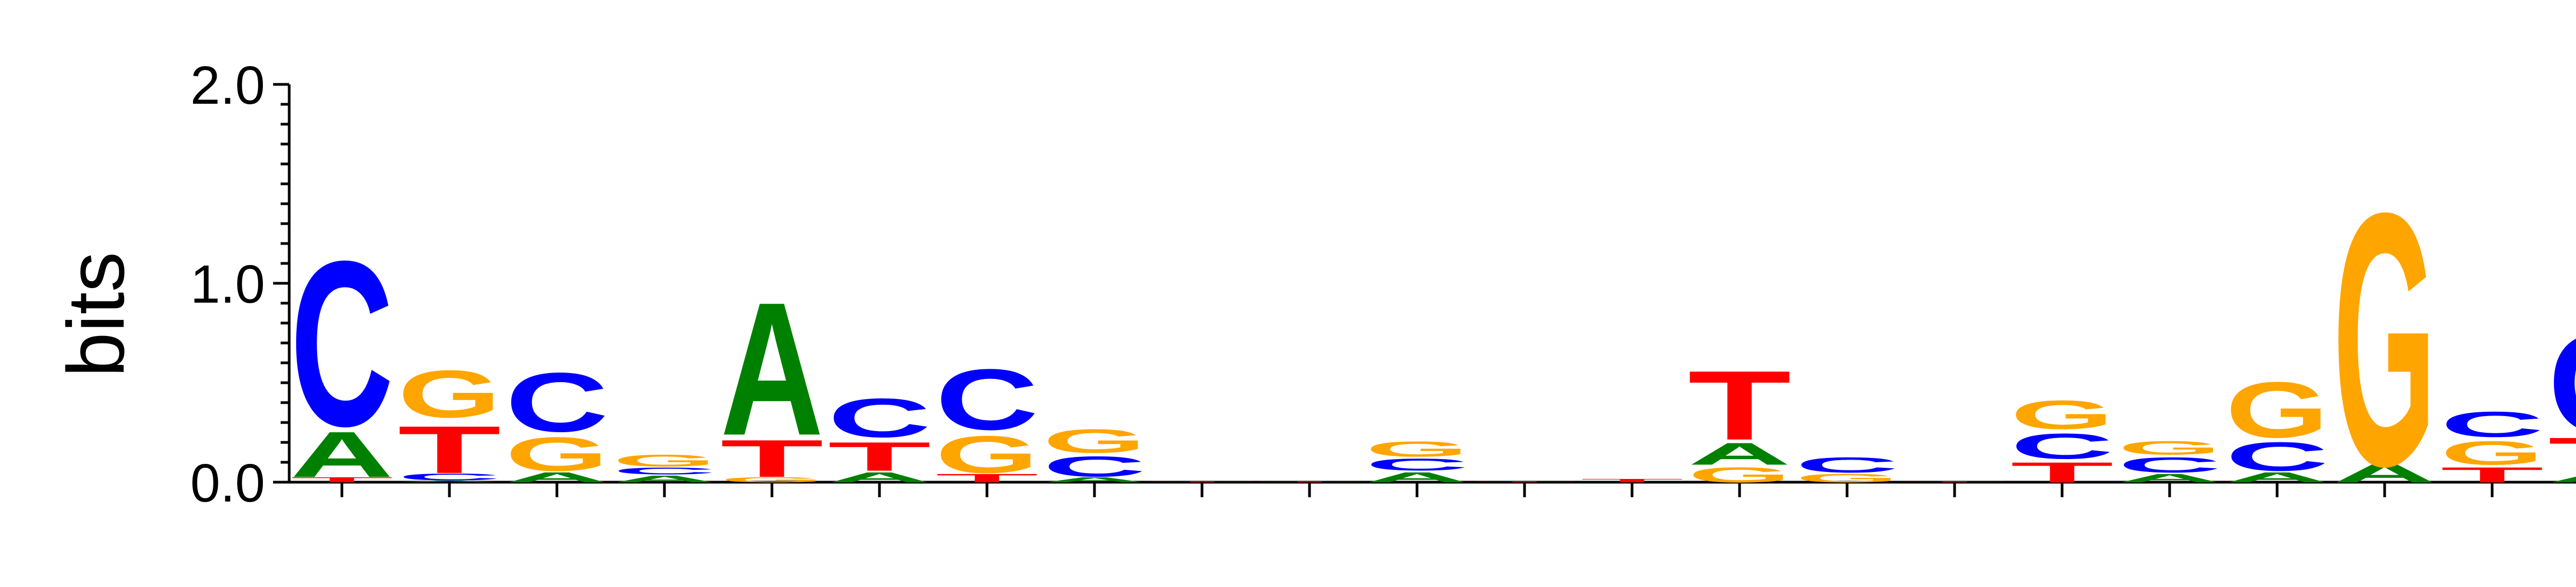 This screenshot has height=587, width=2576. Describe the element at coordinates (1432, 489) in the screenshot. I see `x-axis` at that location.